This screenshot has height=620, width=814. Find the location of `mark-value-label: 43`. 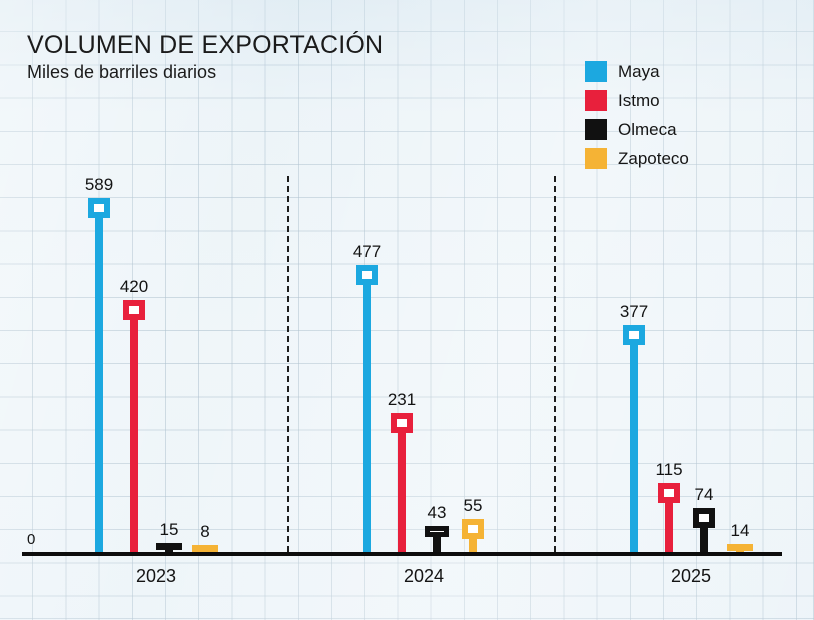

mark-value-label: 43 is located at coordinates (437, 513).